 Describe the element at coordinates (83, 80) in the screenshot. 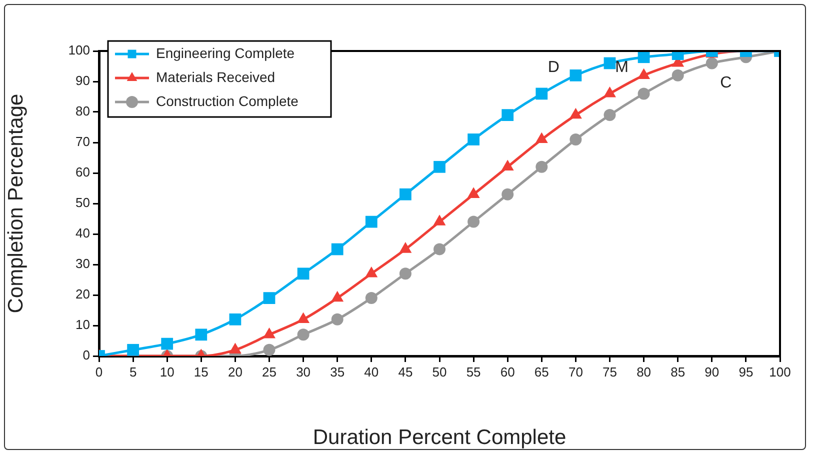

I see `y-tick-label: 90` at that location.